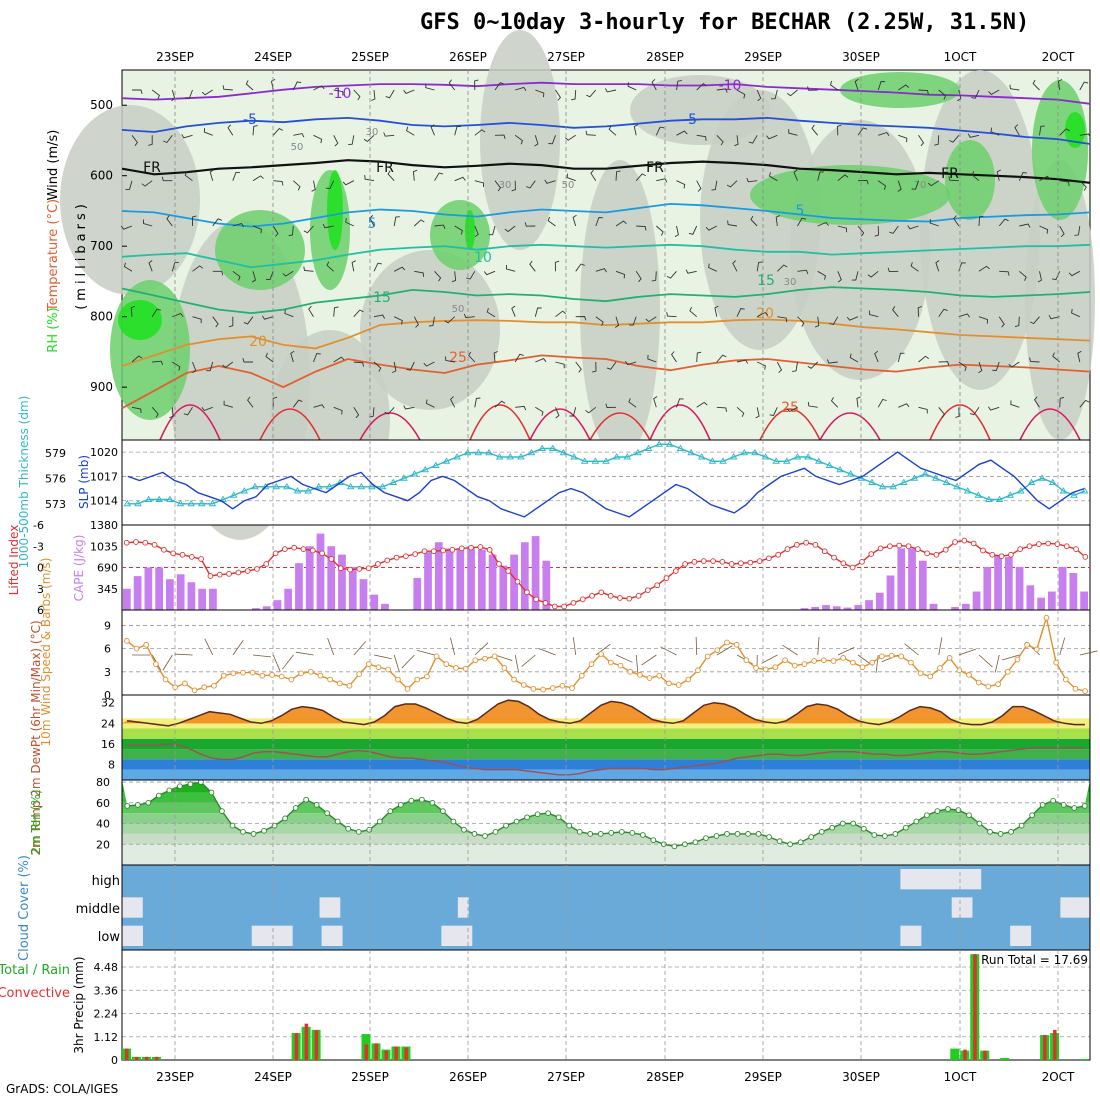  I want to click on isotherm-label: 20, so click(258, 342).